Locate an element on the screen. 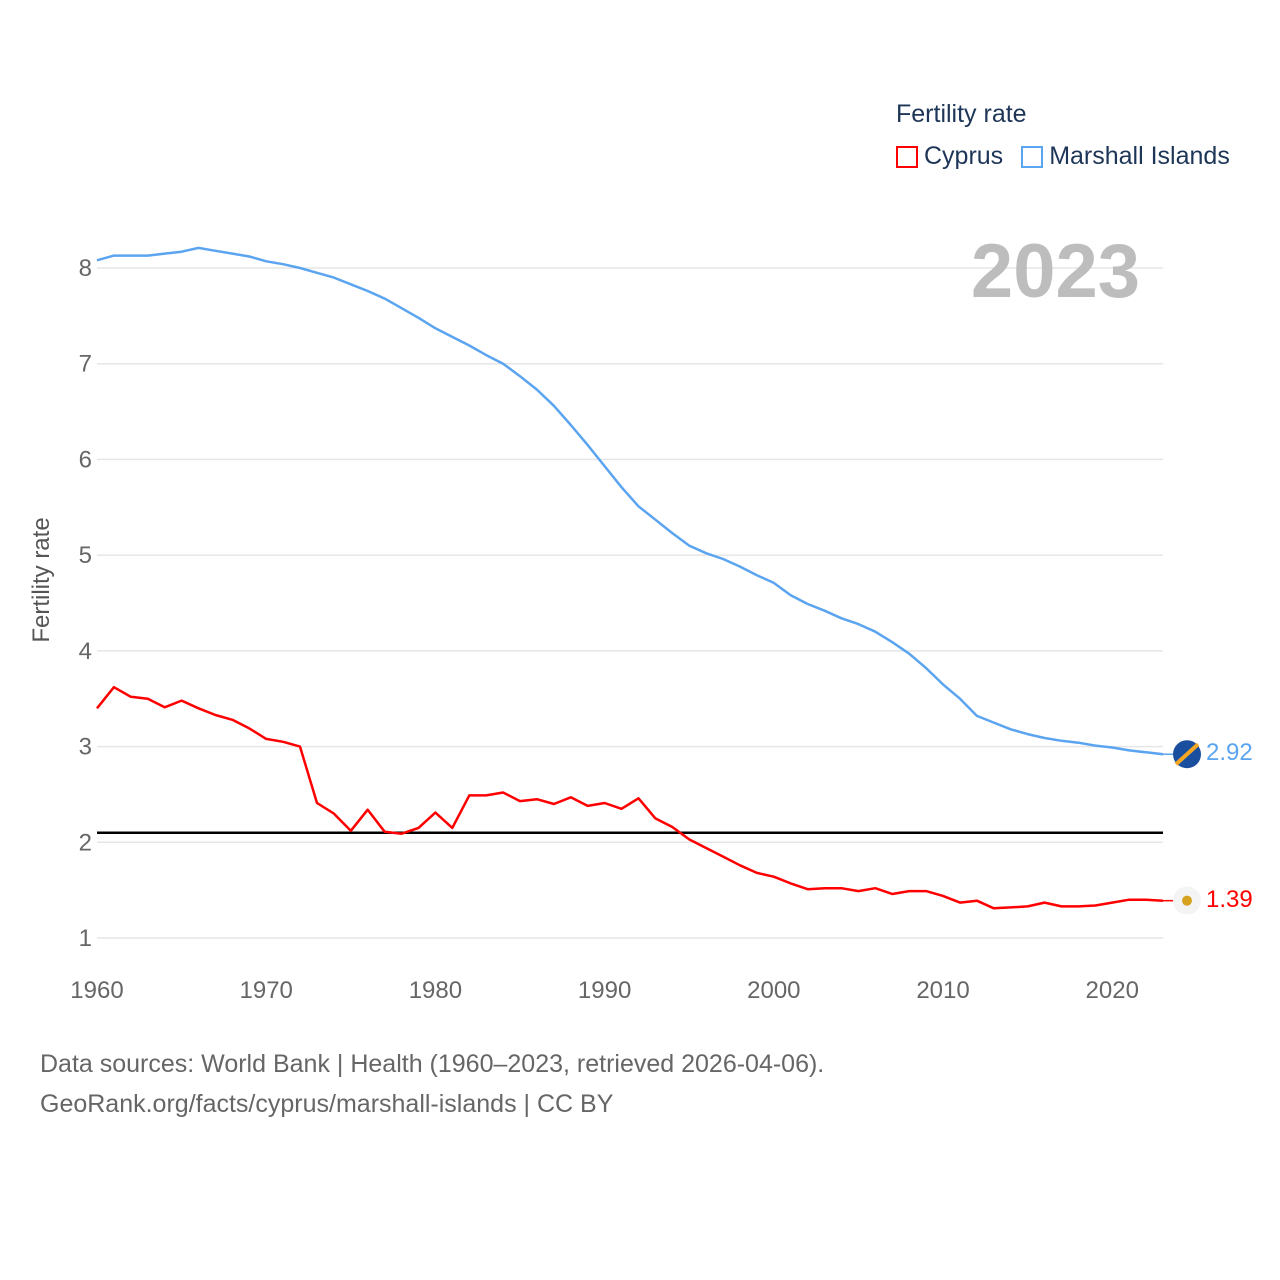 Image resolution: width=1280 pixels, height=1280 pixels. end-label-cyprus: 1.39 is located at coordinates (1229, 899).